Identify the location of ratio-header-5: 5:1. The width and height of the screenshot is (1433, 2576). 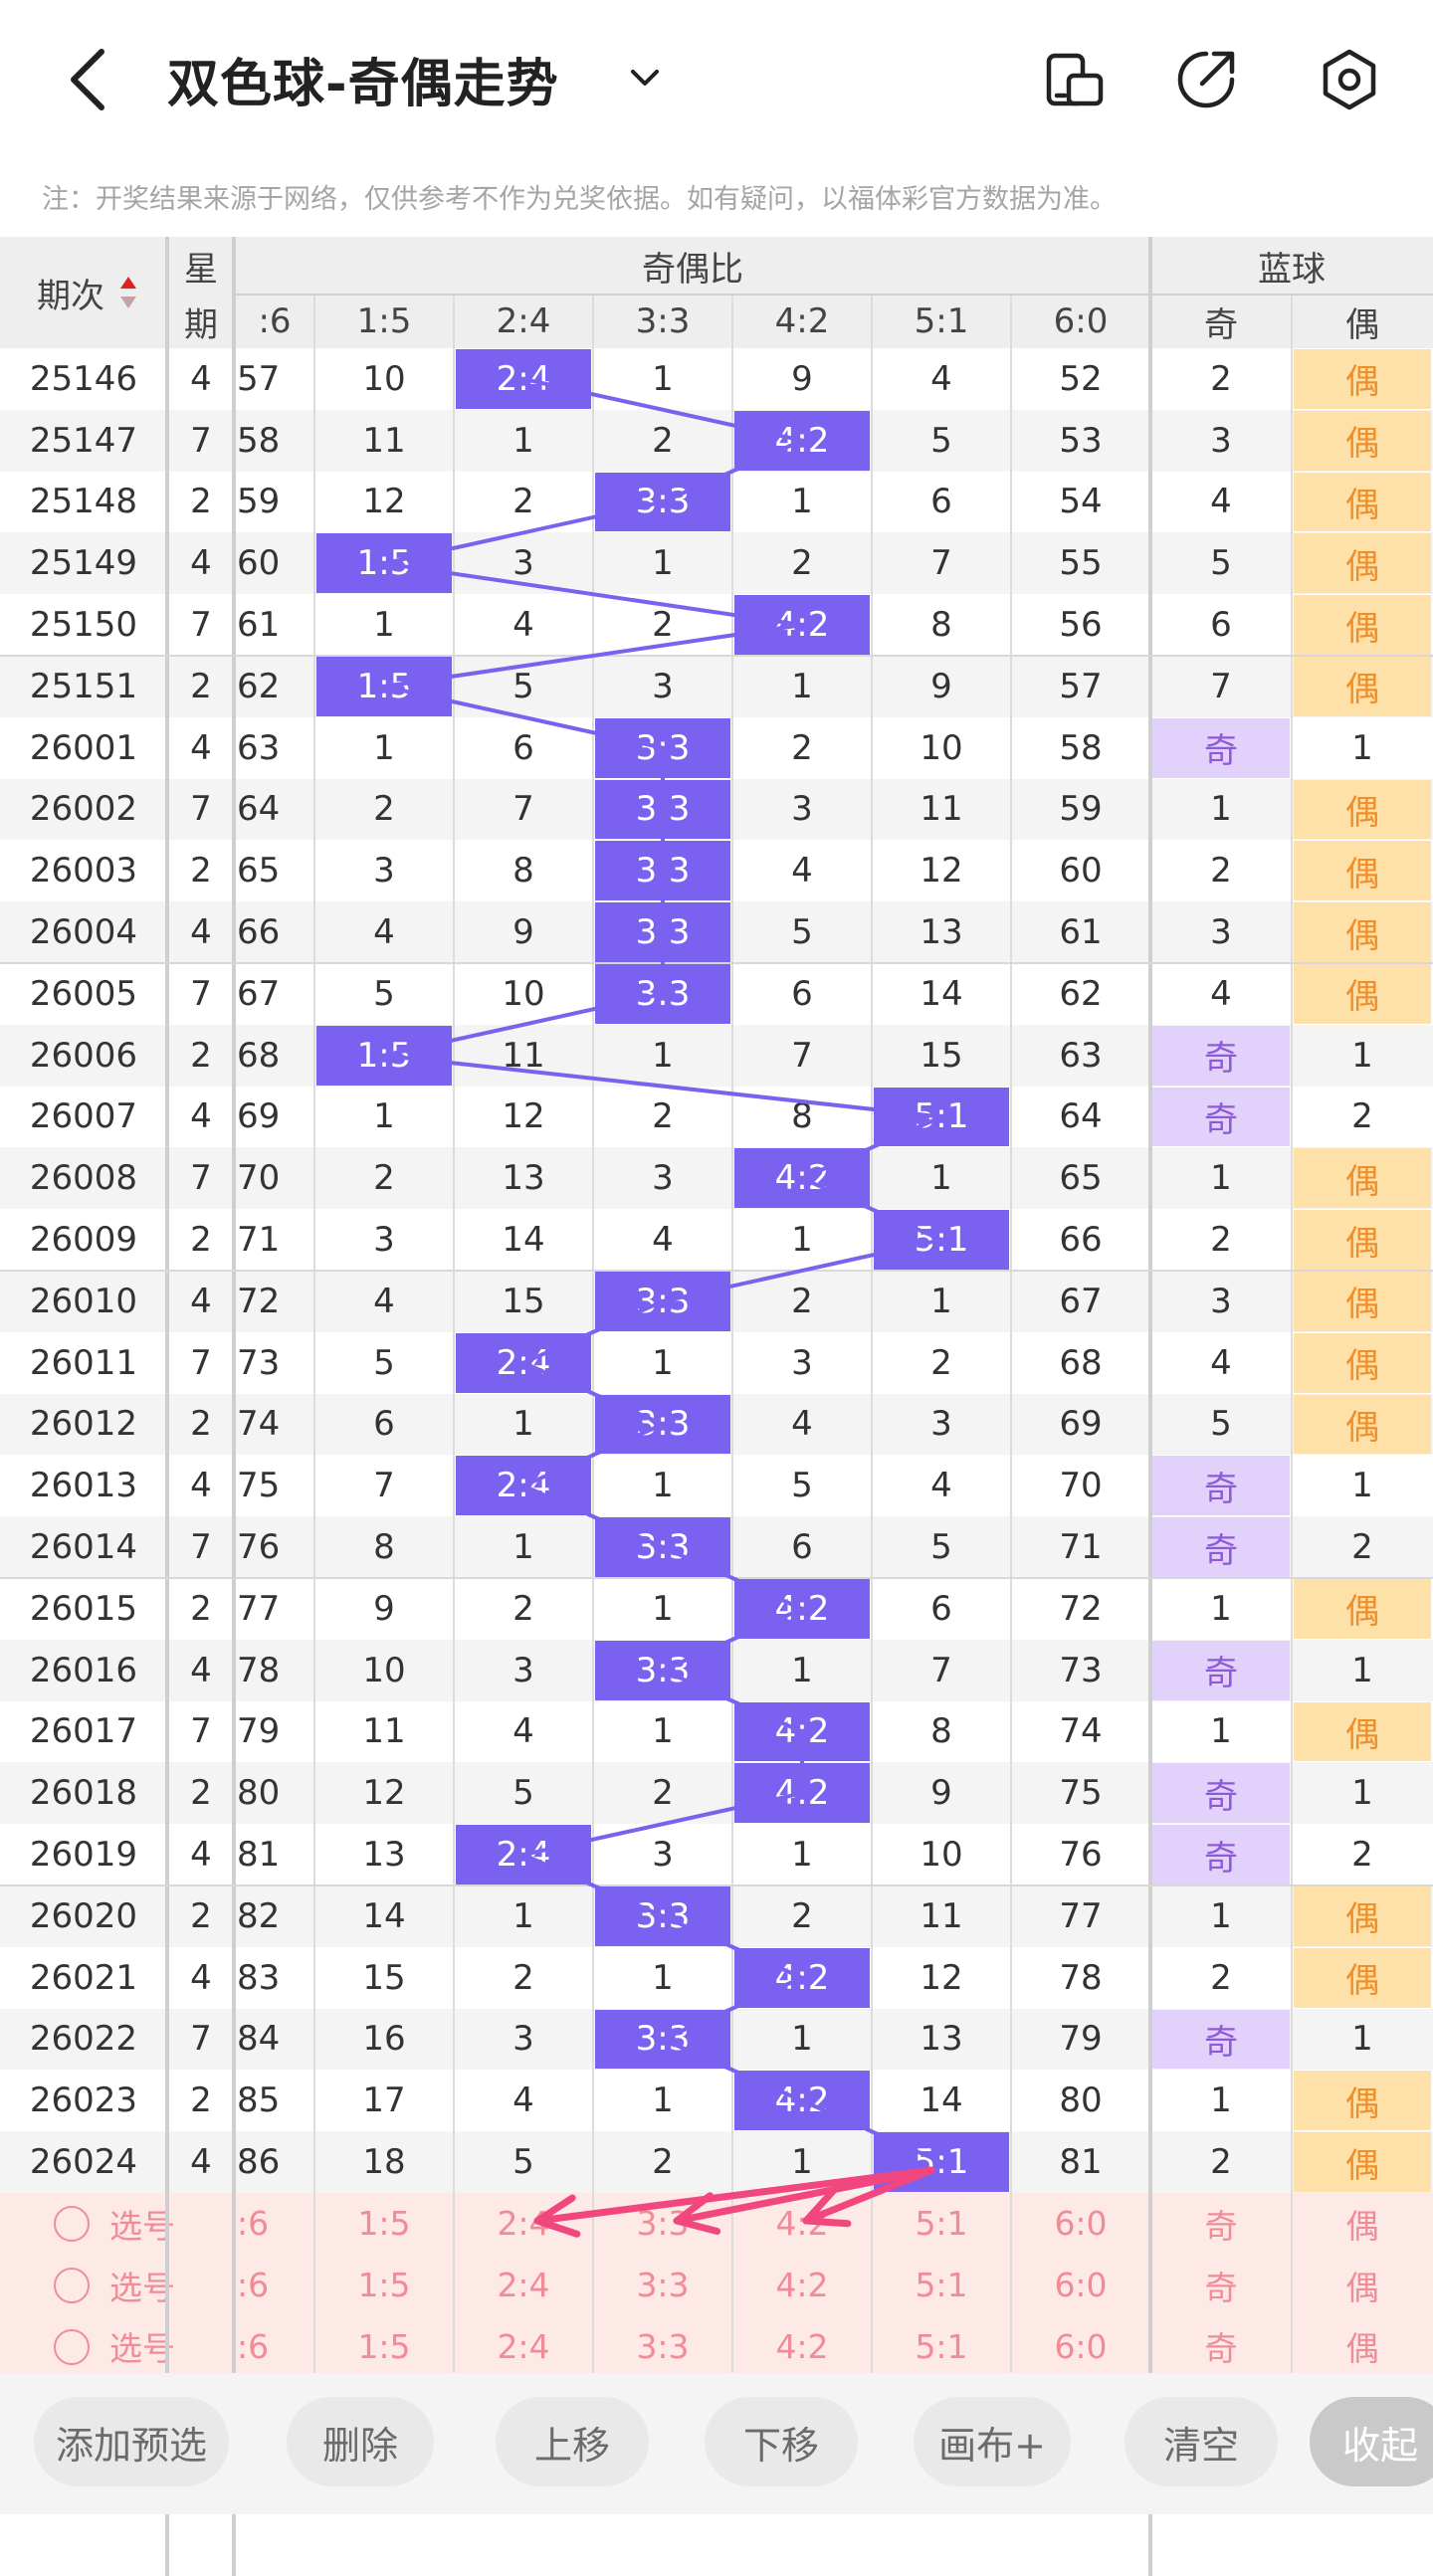
(941, 321).